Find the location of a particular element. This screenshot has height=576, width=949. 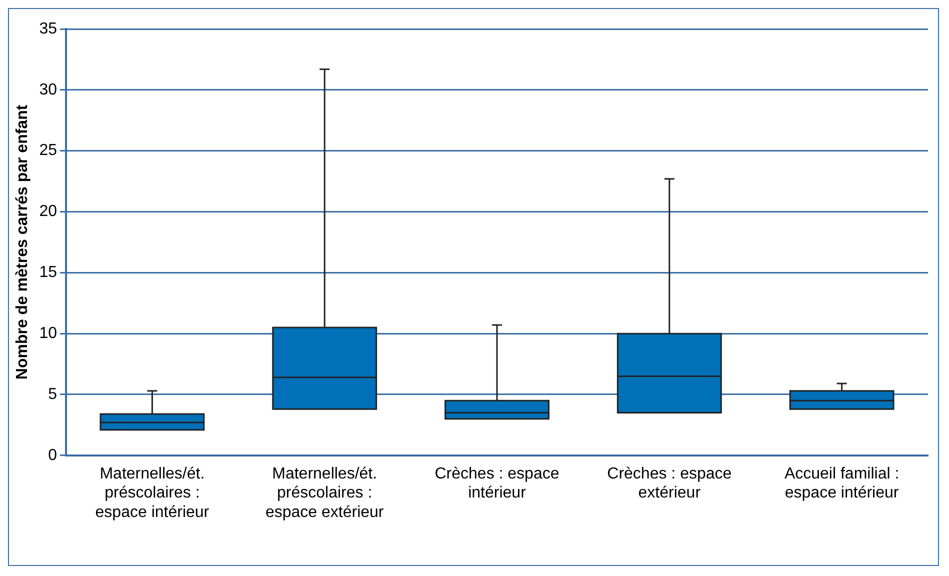

x-tick-label: Crèches : espace intérieur is located at coordinates (497, 483).